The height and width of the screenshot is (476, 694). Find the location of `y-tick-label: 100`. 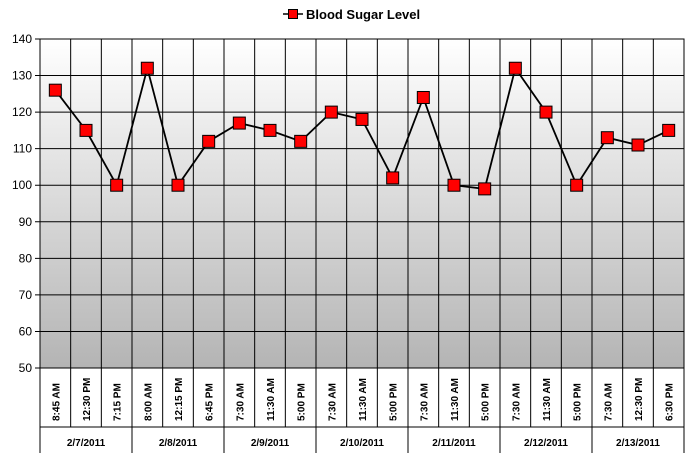

y-tick-label: 100 is located at coordinates (22, 185).